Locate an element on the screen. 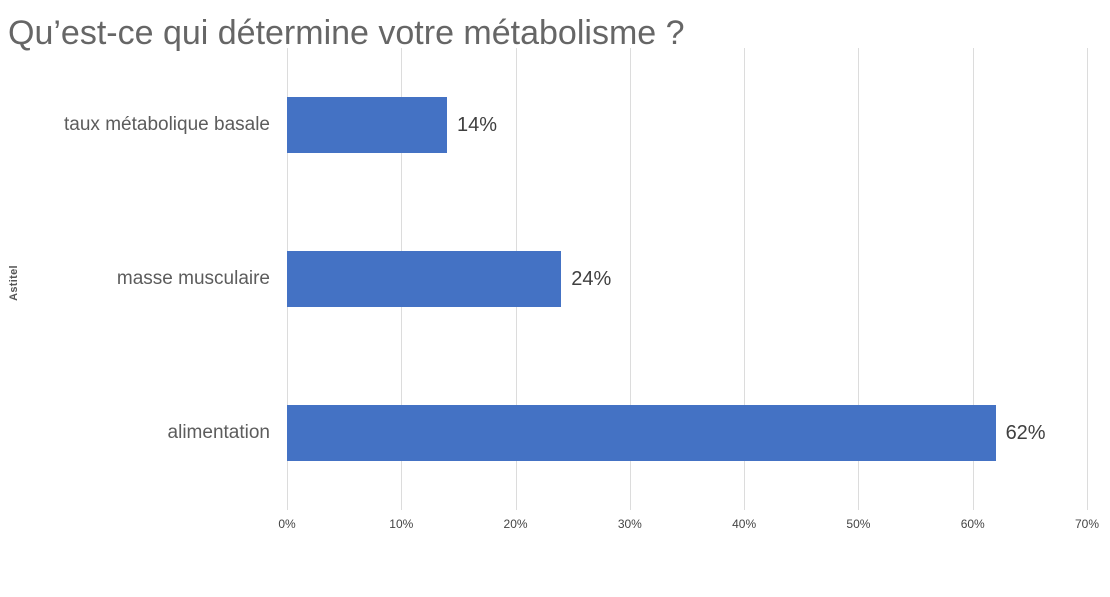 The width and height of the screenshot is (1110, 597). x-tick-label: 40% is located at coordinates (744, 524).